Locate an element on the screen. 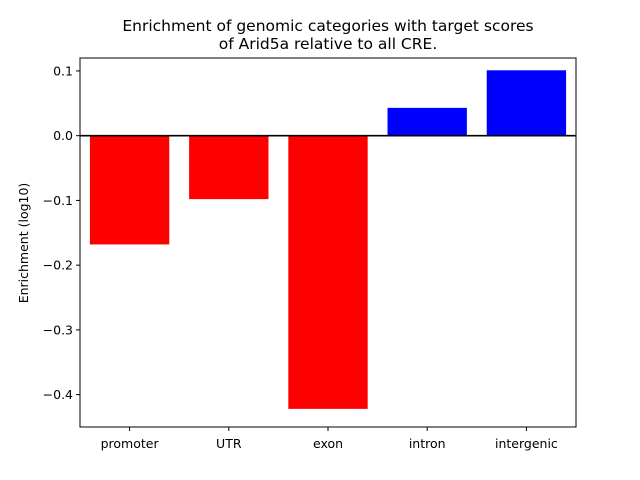 Image resolution: width=640 pixels, height=480 pixels. y-axis-ticks: 0.1 0.0 −0.1 −0.2 −0.3 −0.4 is located at coordinates (61, 232).